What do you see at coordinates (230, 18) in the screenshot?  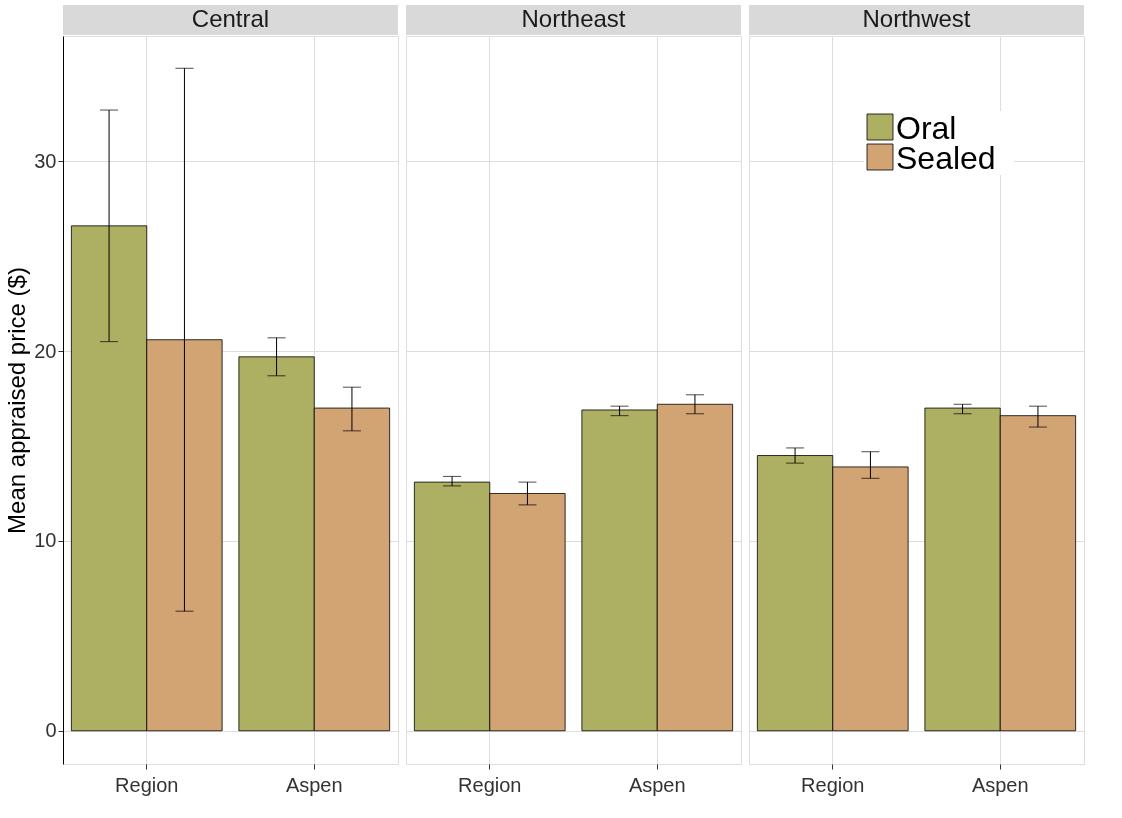 I see `chart-title: Central` at bounding box center [230, 18].